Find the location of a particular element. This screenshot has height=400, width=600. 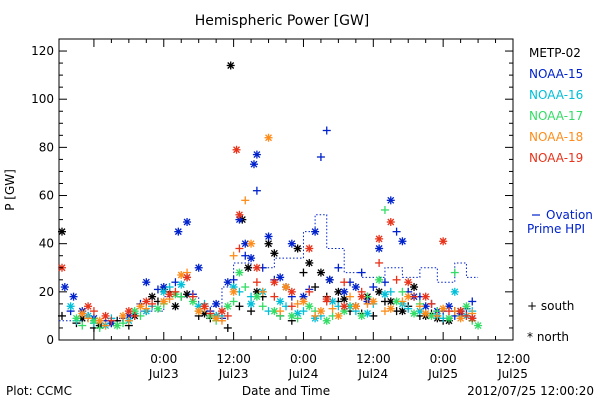

legend-entry: NOAA-17 is located at coordinates (556, 116).